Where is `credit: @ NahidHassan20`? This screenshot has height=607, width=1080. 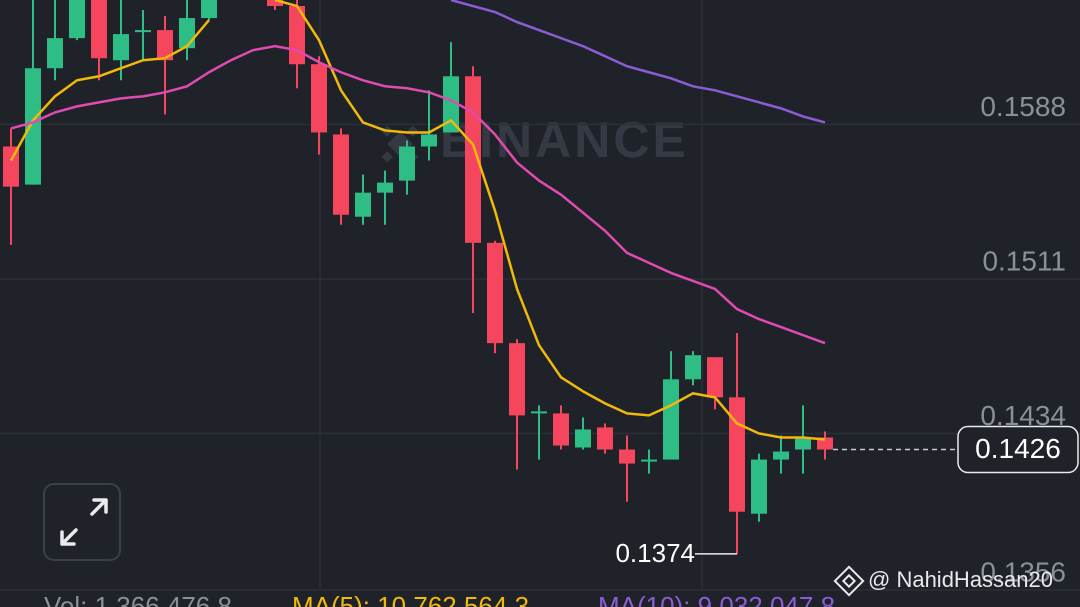 credit: @ NahidHassan20 is located at coordinates (943, 581).